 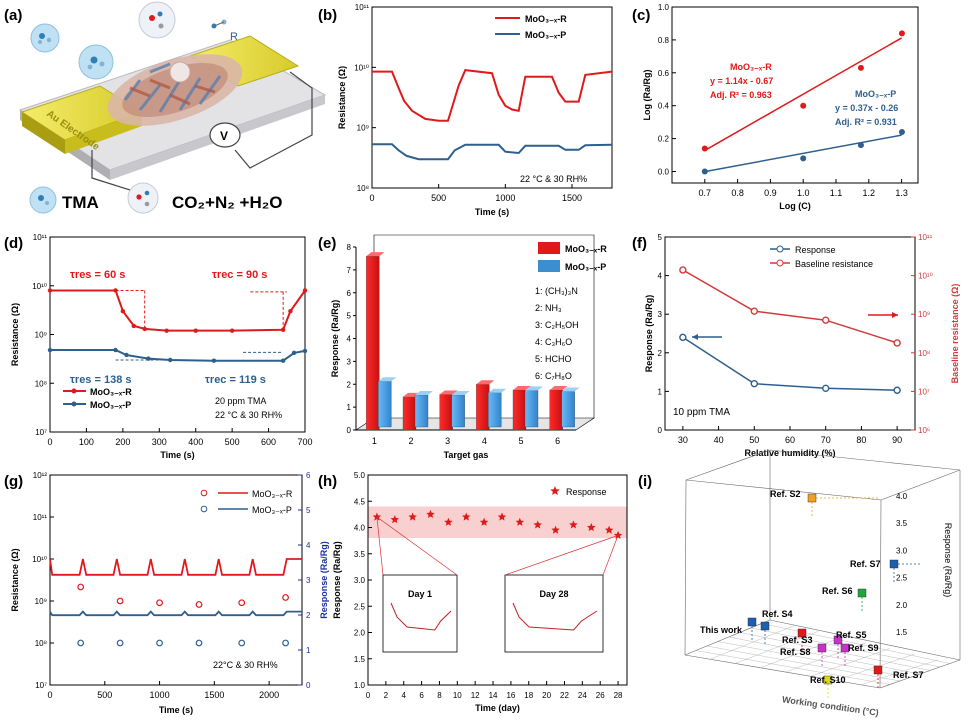 I want to click on panel-e-label: (e), so click(x=327, y=243).